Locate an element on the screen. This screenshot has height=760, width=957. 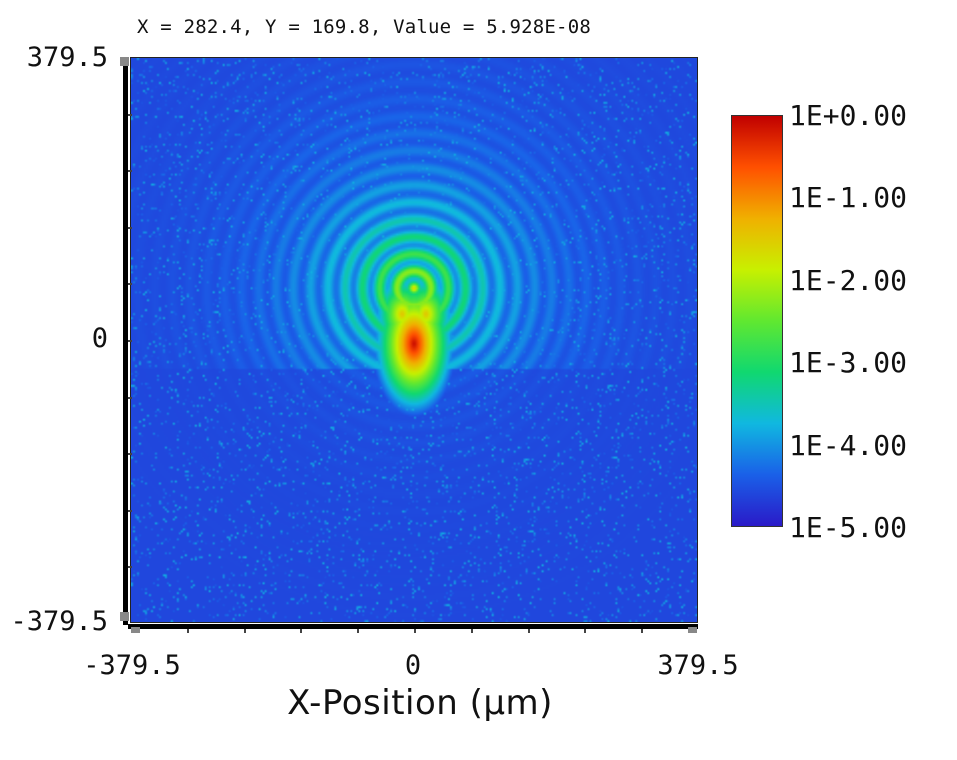
y-tick-label-middle: 0 is located at coordinates (99, 338).